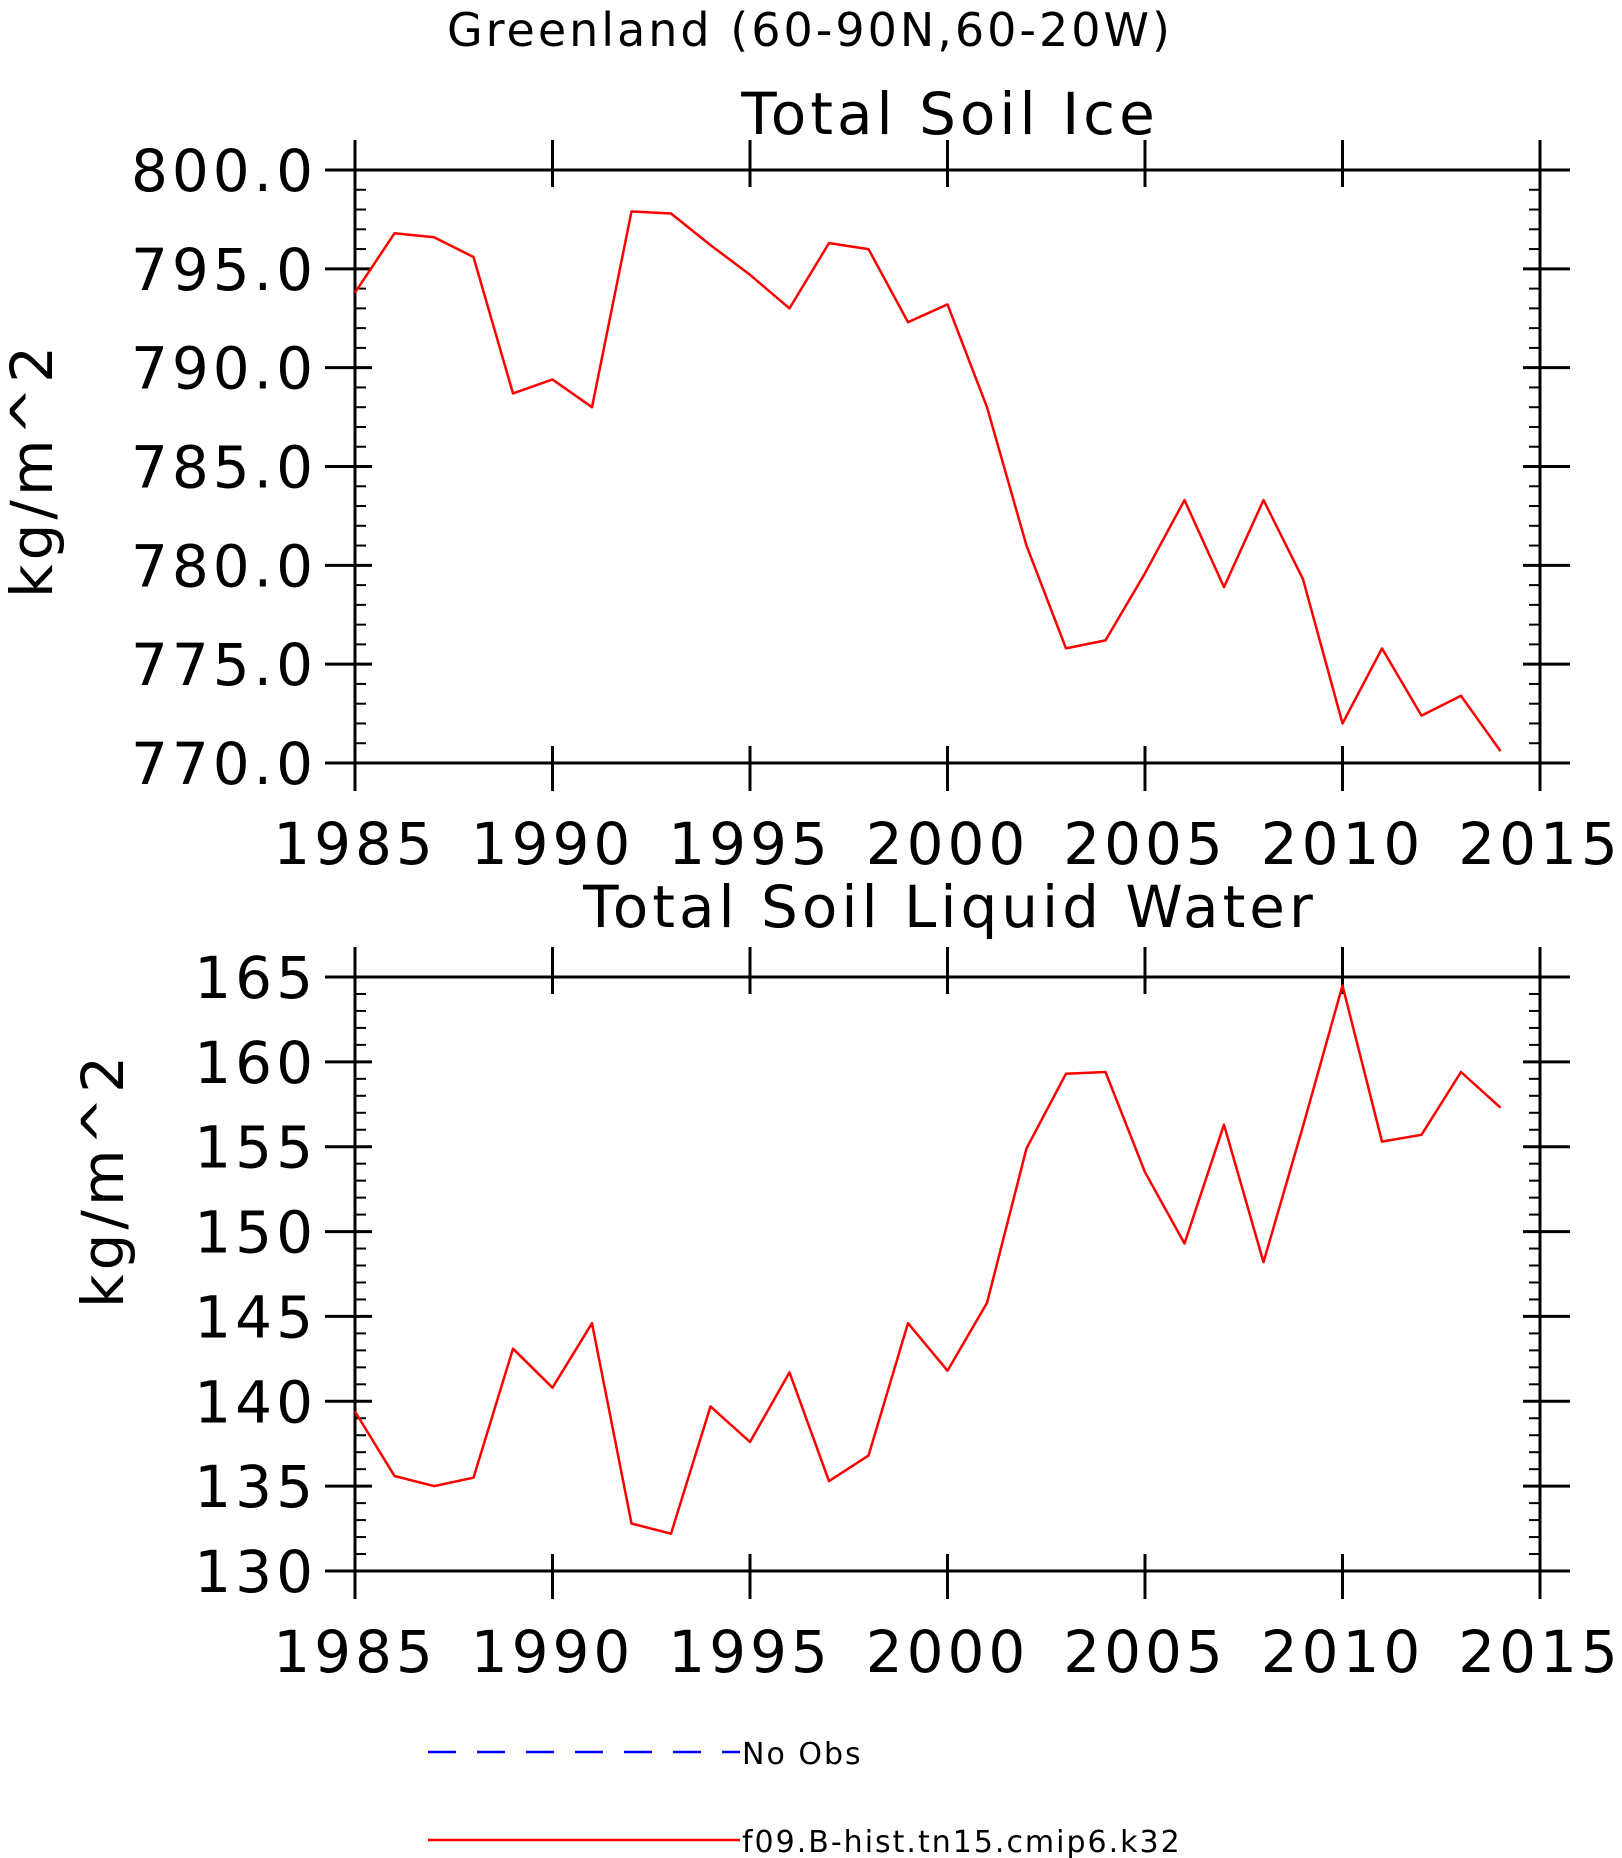 This screenshot has width=1622, height=1858. Describe the element at coordinates (255, 1402) in the screenshot. I see `ytick-label: 140` at that location.